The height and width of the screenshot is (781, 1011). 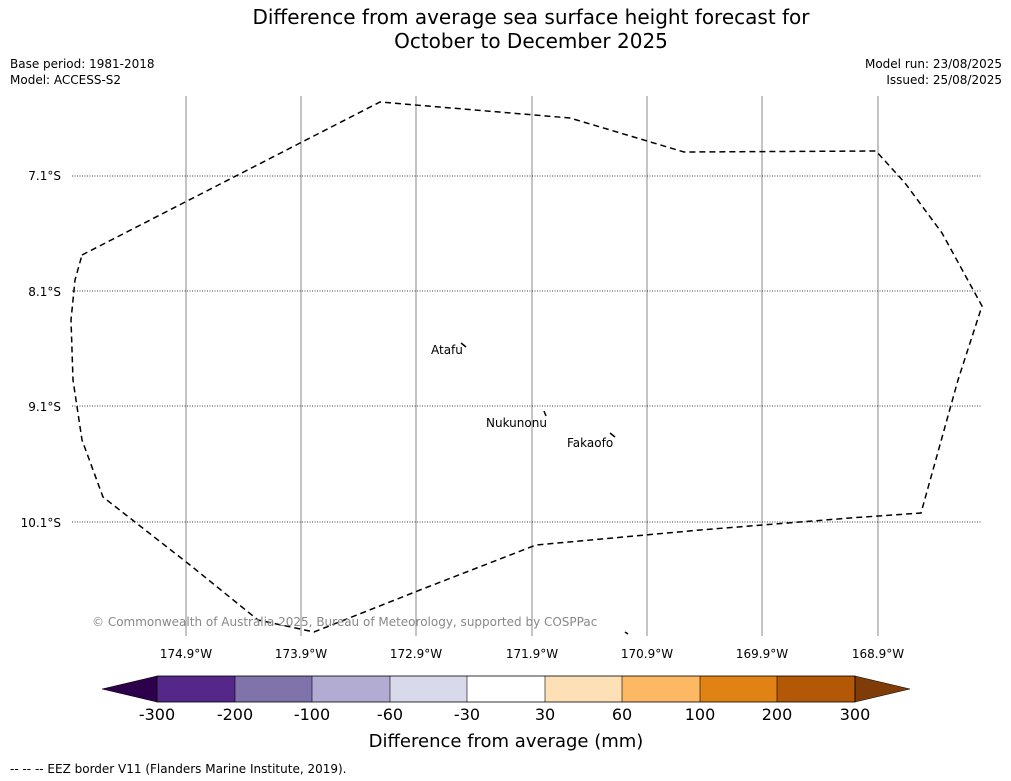 What do you see at coordinates (447, 350) in the screenshot?
I see `place-label-atafu: Atafu` at bounding box center [447, 350].